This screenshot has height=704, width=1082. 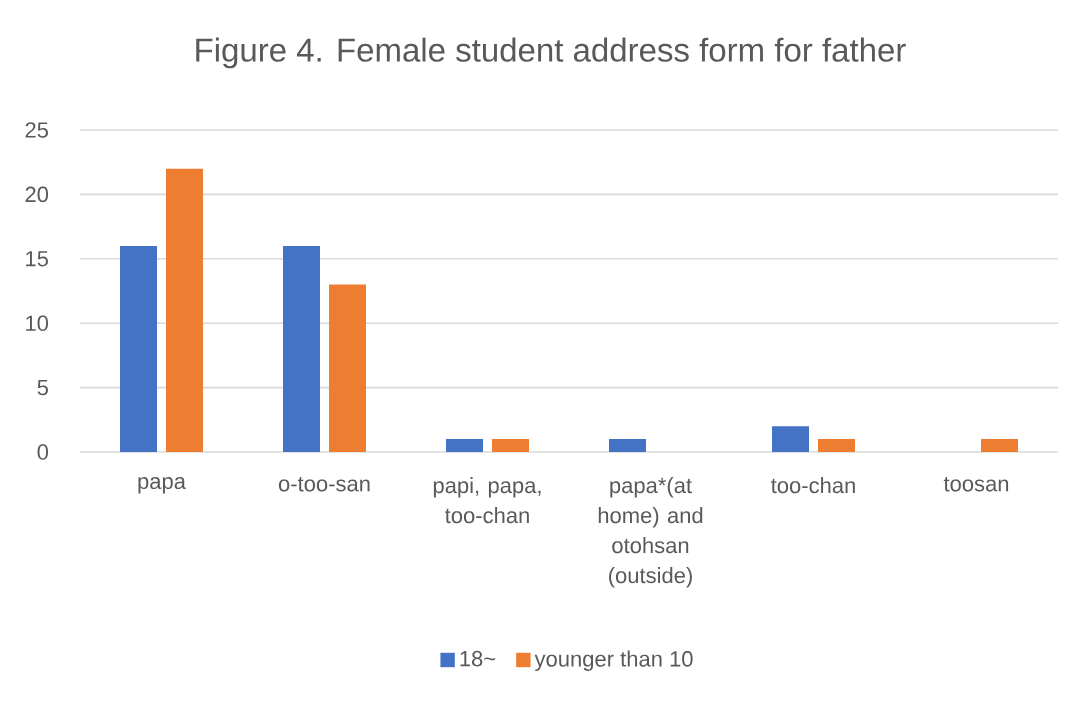 I want to click on y-tick-label: 10, so click(x=37, y=323).